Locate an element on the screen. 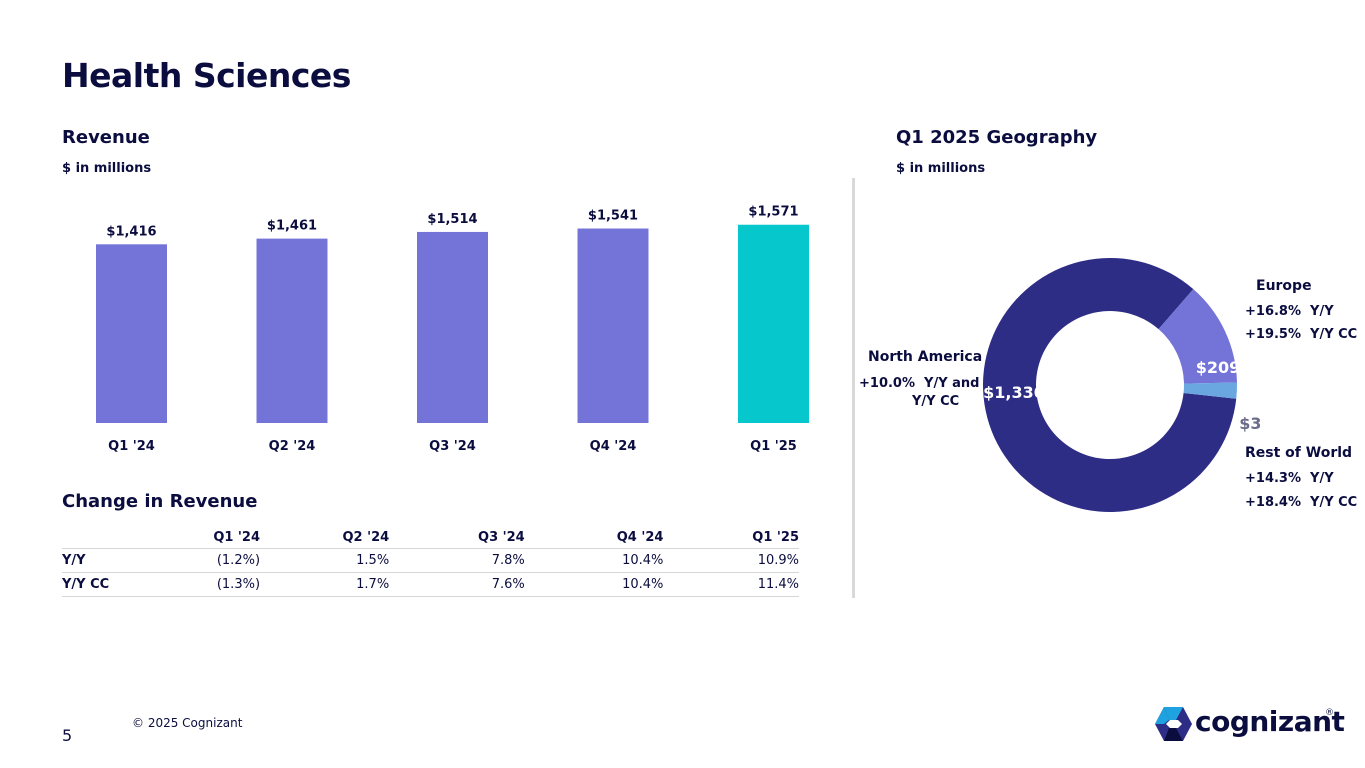  geography-donut-chart: $1,330 $209 $32 is located at coordinates (1121, 385).